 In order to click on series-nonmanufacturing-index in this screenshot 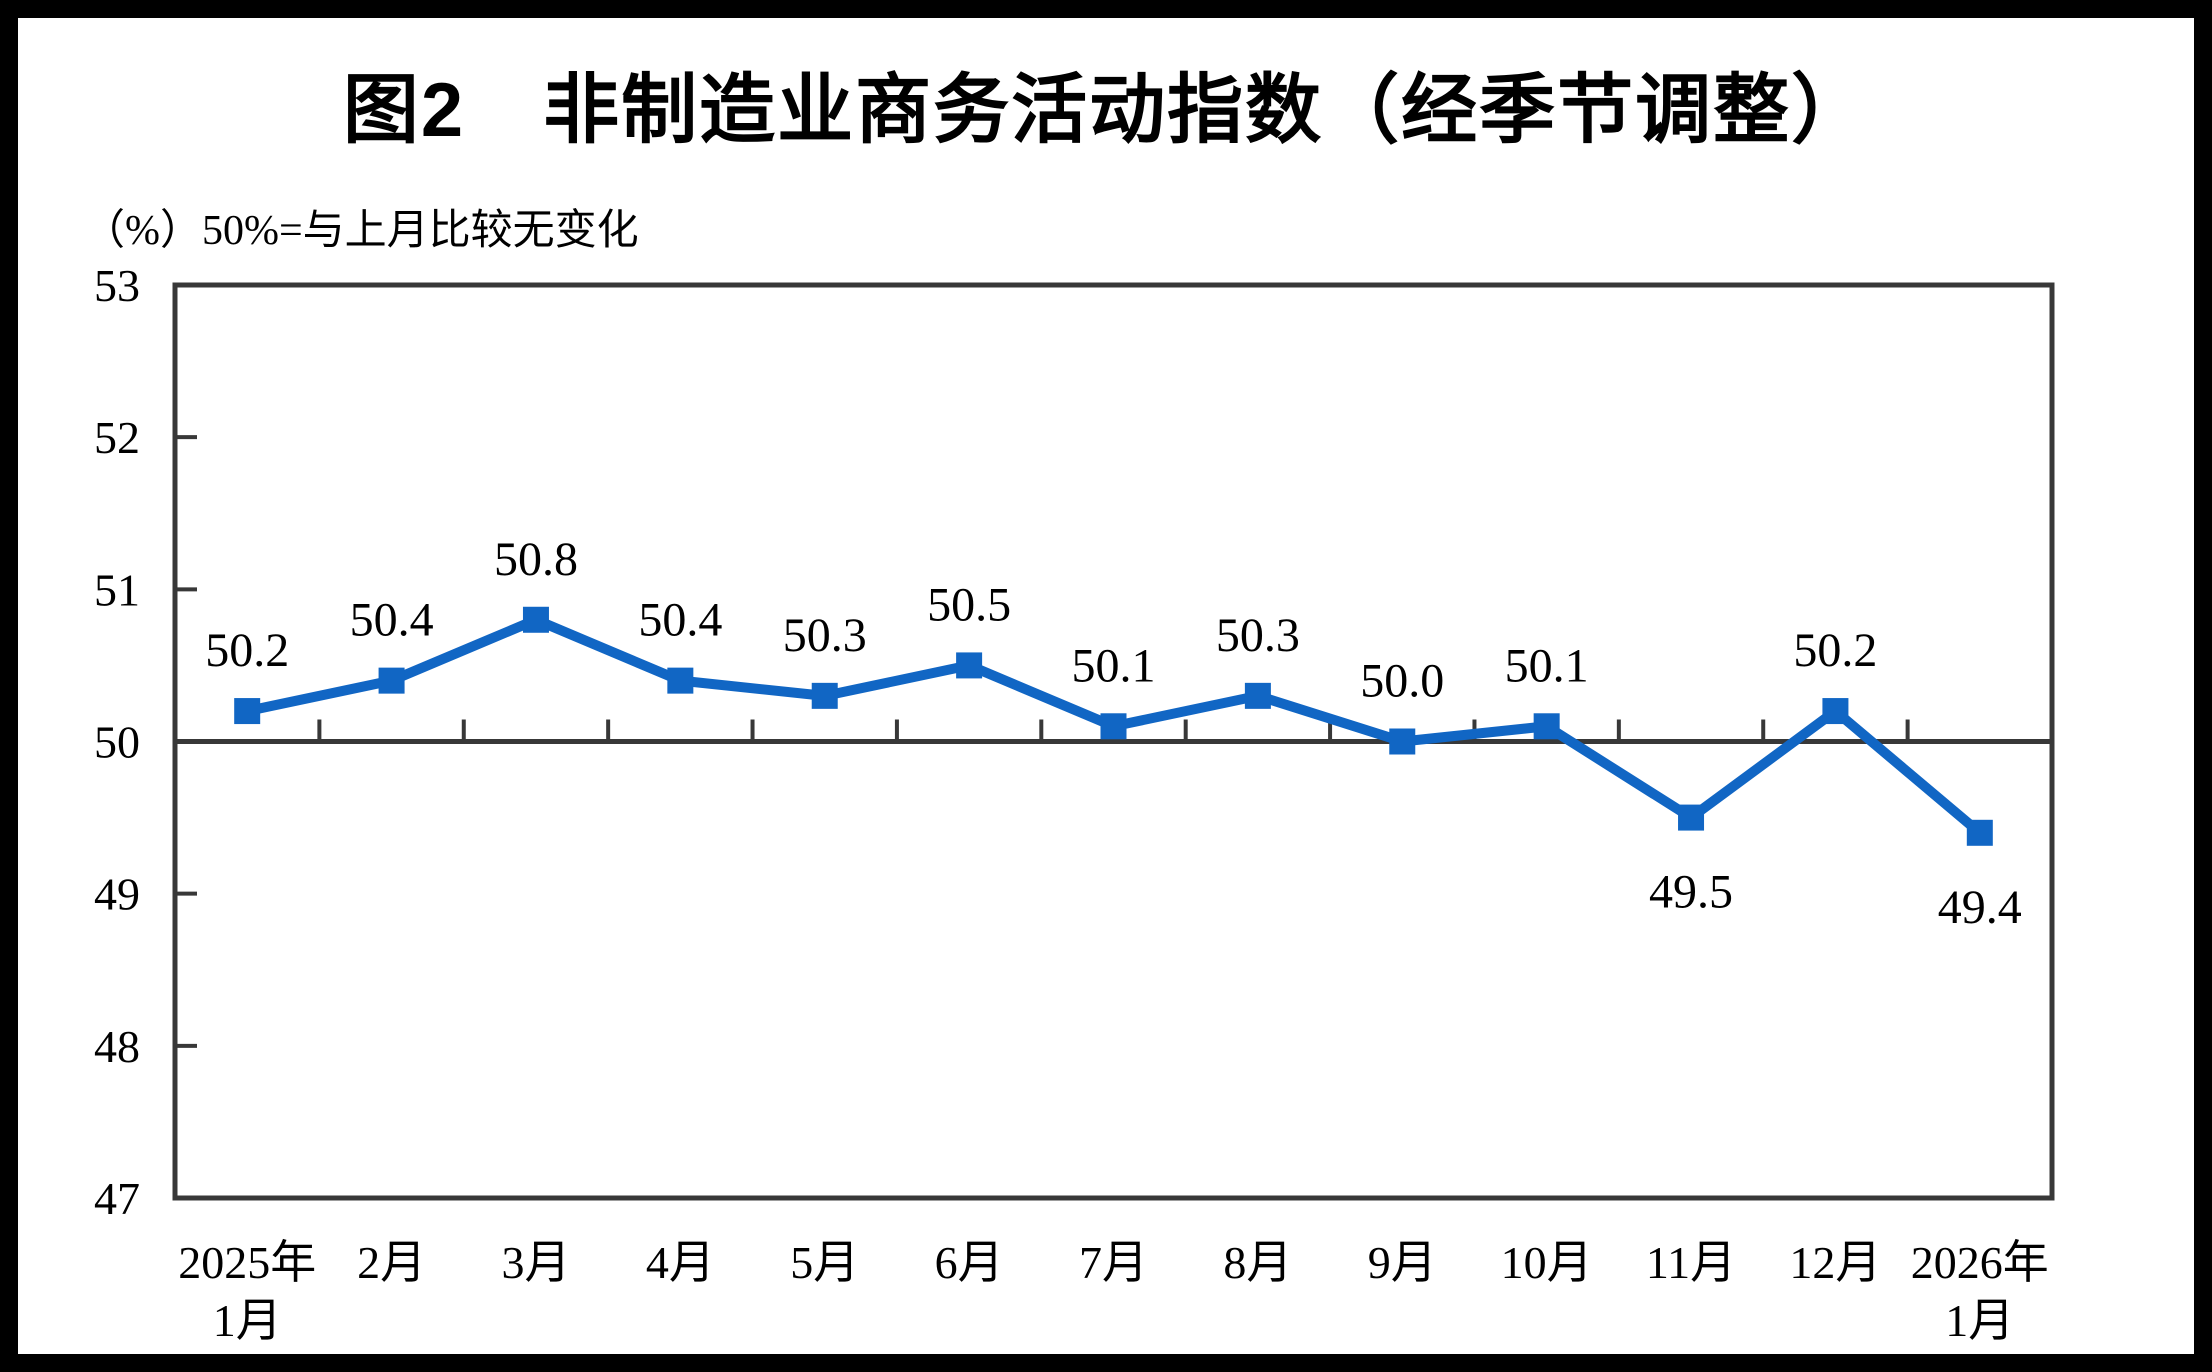, I will do `click(1113, 726)`.